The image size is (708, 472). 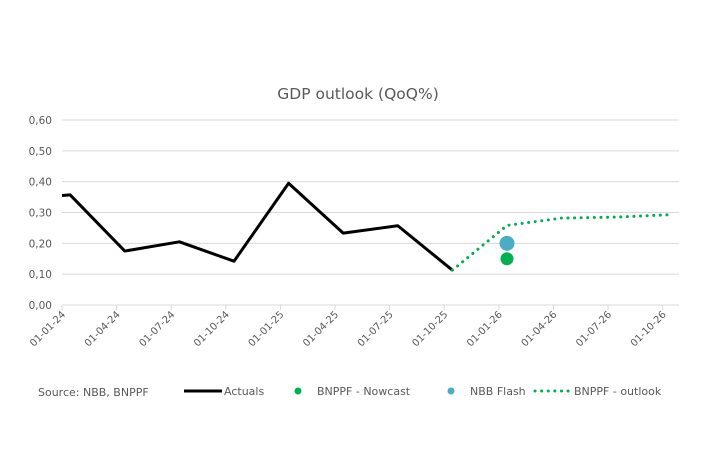 I want to click on x-tick-label: 01-01-24, so click(x=48, y=329).